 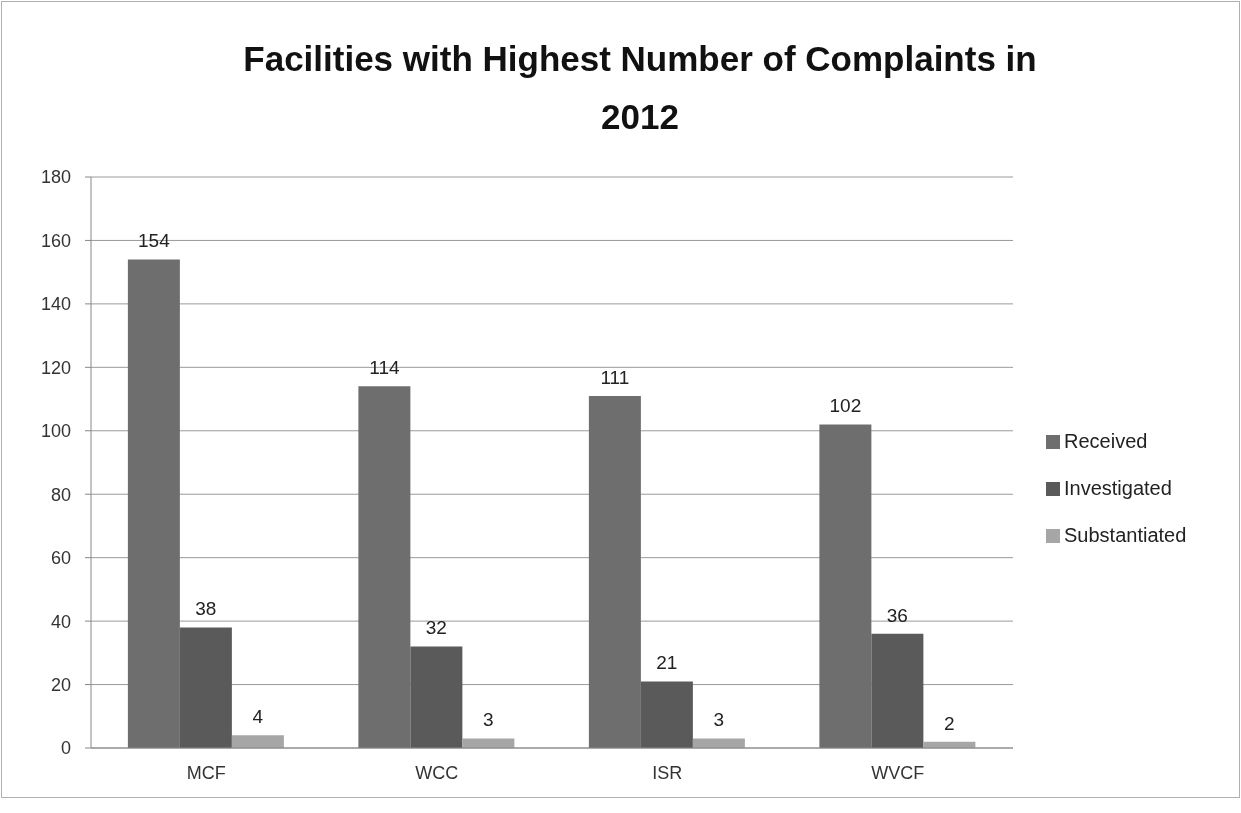 I want to click on y-tick-label: 160, so click(x=55, y=240).